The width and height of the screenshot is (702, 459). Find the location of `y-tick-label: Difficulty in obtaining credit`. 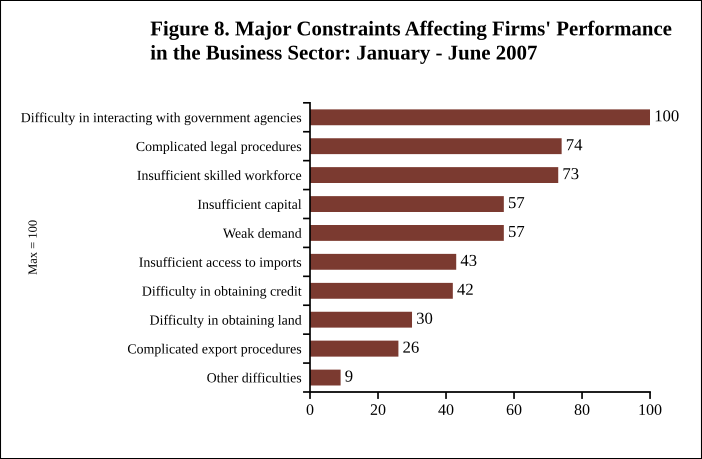

y-tick-label: Difficulty in obtaining credit is located at coordinates (222, 292).